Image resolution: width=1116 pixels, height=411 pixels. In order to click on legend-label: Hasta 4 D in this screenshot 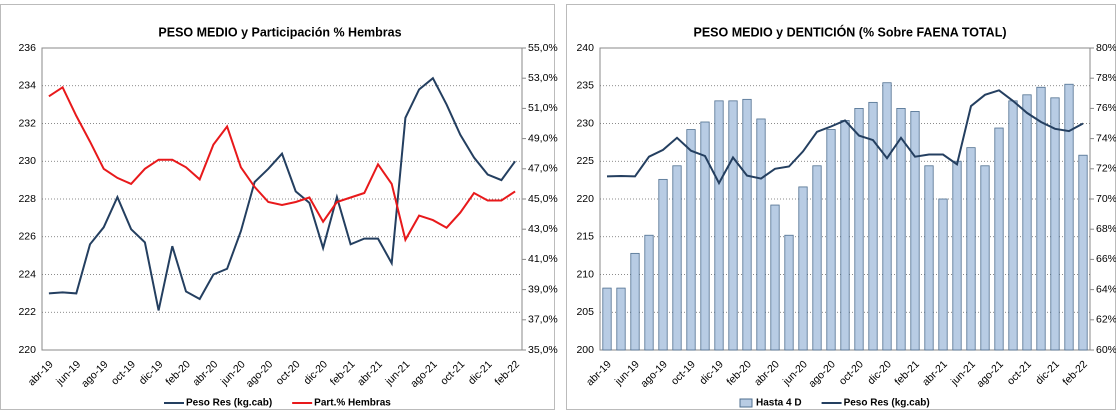, I will do `click(779, 403)`.